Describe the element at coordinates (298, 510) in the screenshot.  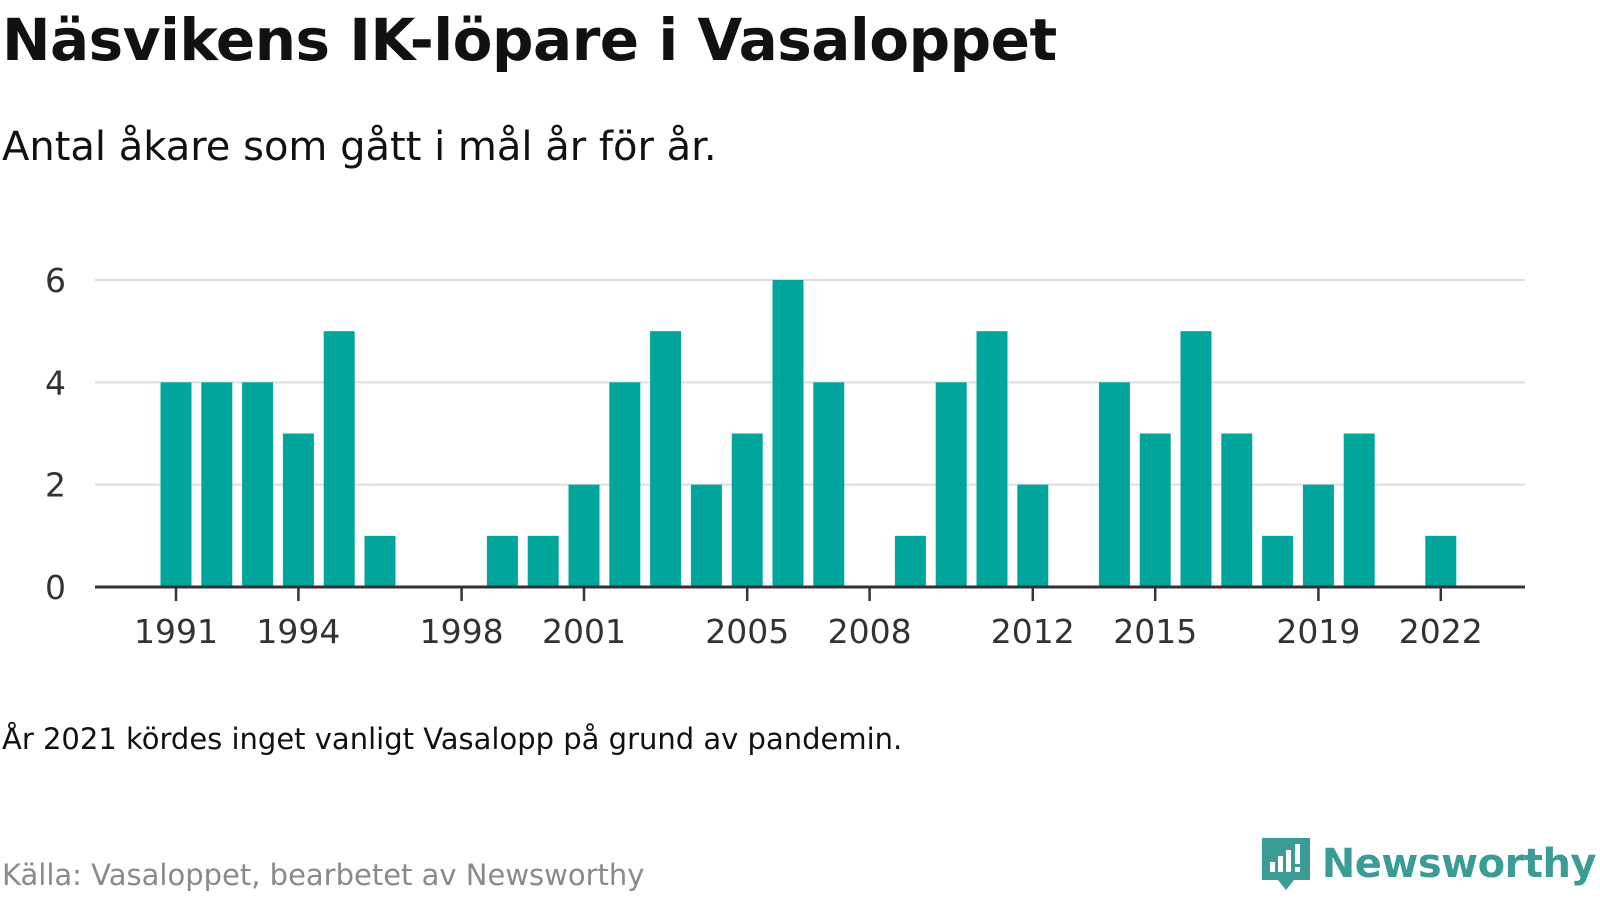
I see `bar-1994` at that location.